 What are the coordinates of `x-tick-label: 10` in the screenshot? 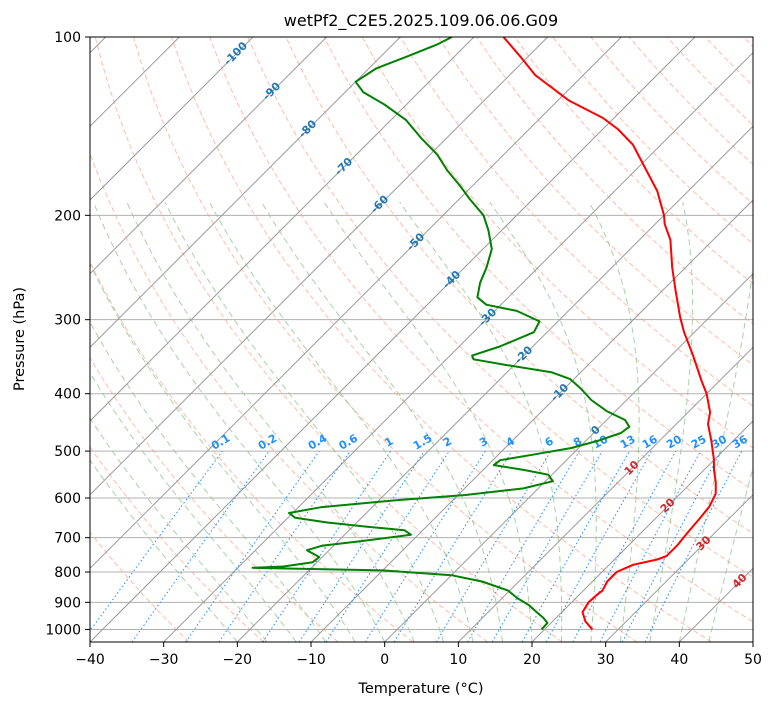 It's located at (458, 660).